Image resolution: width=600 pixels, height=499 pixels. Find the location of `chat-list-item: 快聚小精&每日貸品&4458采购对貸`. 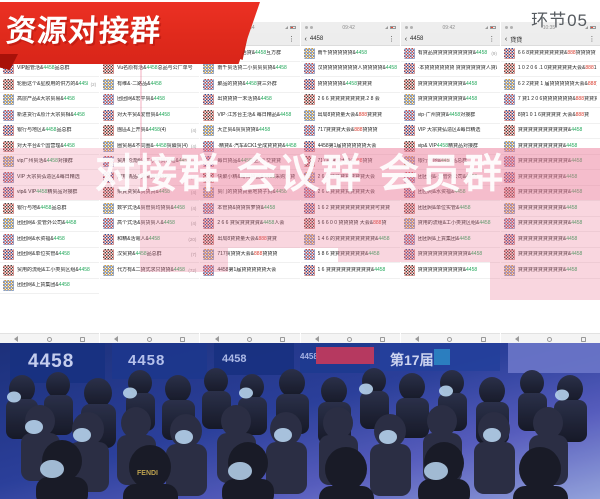

chat-list-item: 快聚小精&每日貸品&4458采购对貸 is located at coordinates (250, 178).